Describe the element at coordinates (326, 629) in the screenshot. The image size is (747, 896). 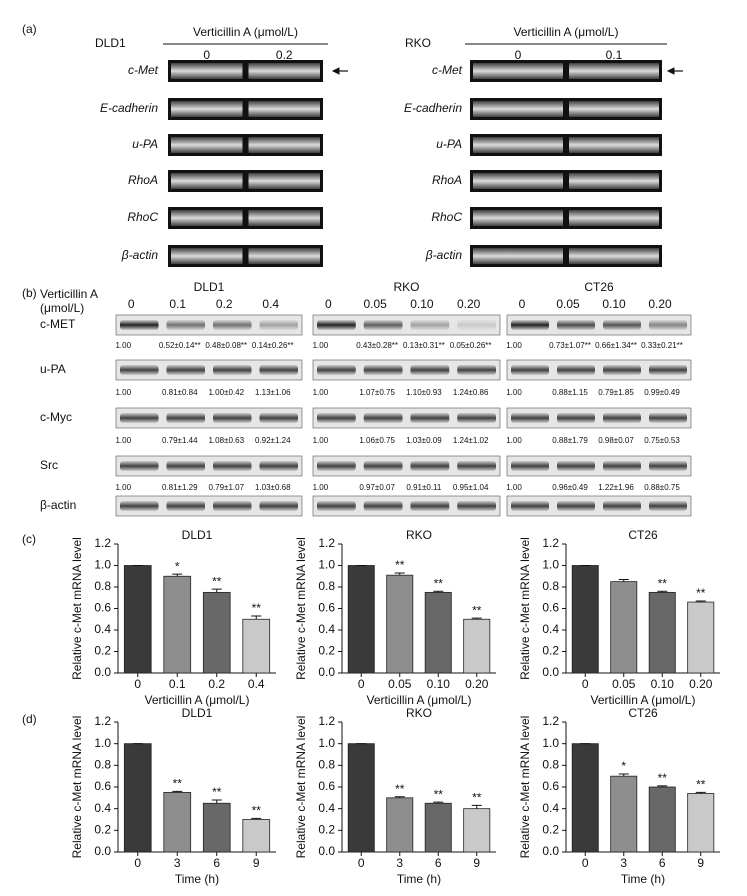
I see `y-tick-label: 0.4` at that location.